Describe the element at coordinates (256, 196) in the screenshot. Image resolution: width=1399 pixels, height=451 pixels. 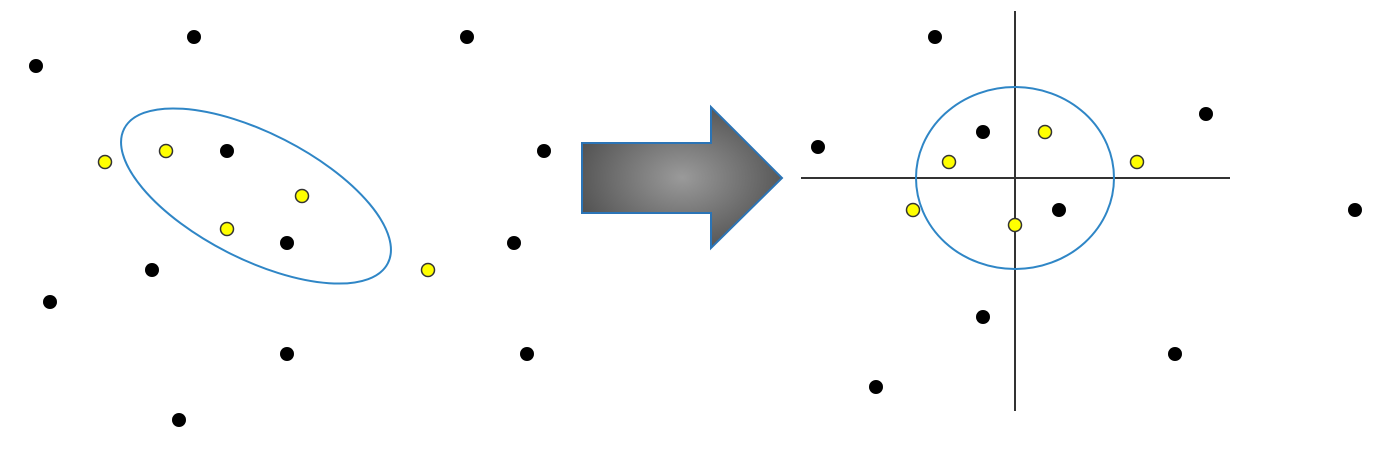
I see `covariance-ellipse` at that location.